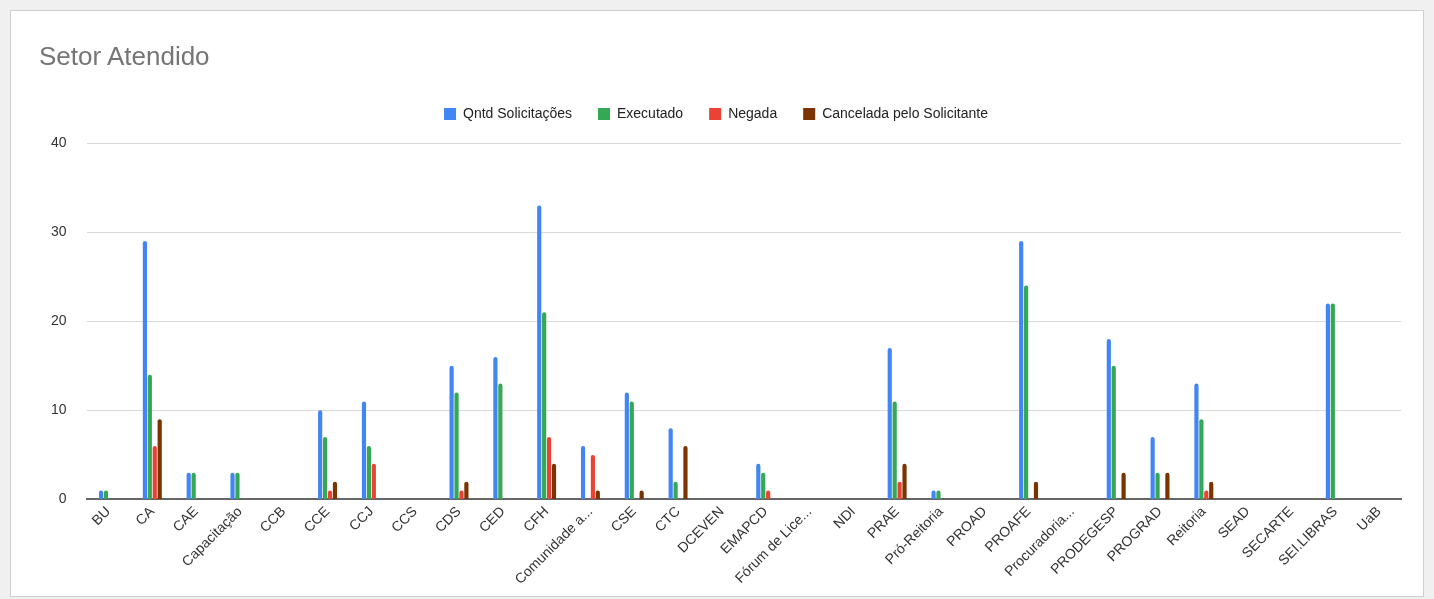 The image size is (1434, 599). What do you see at coordinates (145, 515) in the screenshot?
I see `x-tick-label: CA` at bounding box center [145, 515].